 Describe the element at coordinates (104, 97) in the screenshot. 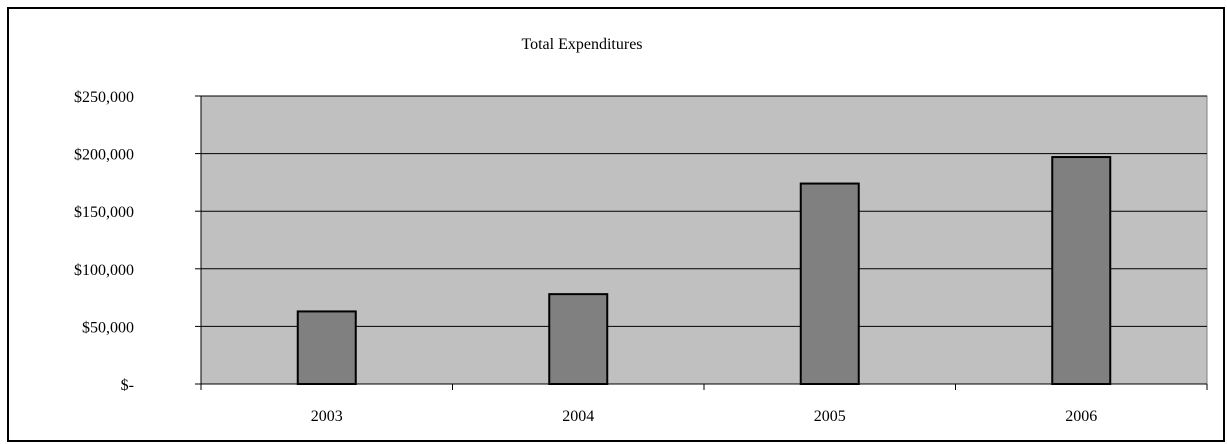

I see `y-tick-label: $250,000` at that location.